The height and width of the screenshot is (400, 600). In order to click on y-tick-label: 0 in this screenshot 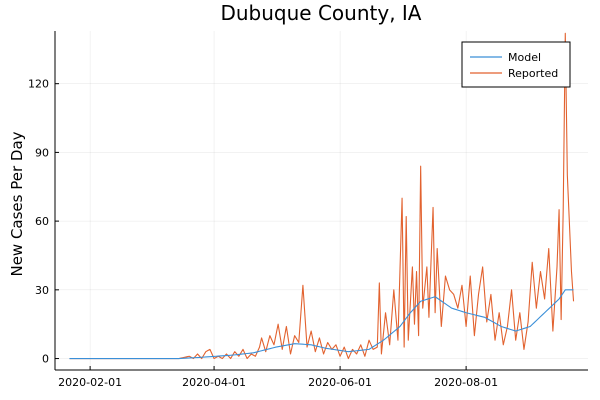, I will do `click(45, 359)`.